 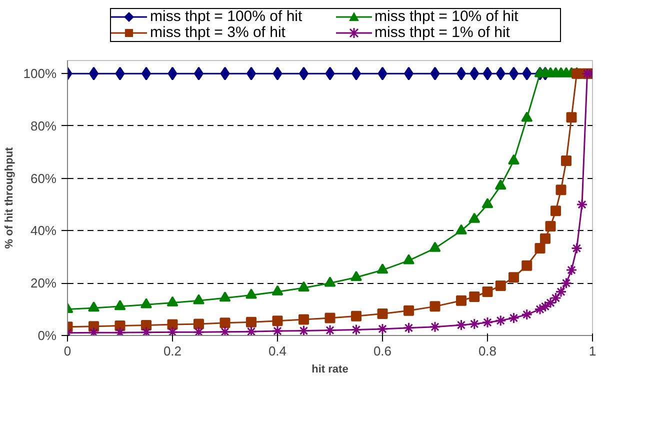 What do you see at coordinates (330, 370) in the screenshot?
I see `x-axis-title: hit rate` at bounding box center [330, 370].